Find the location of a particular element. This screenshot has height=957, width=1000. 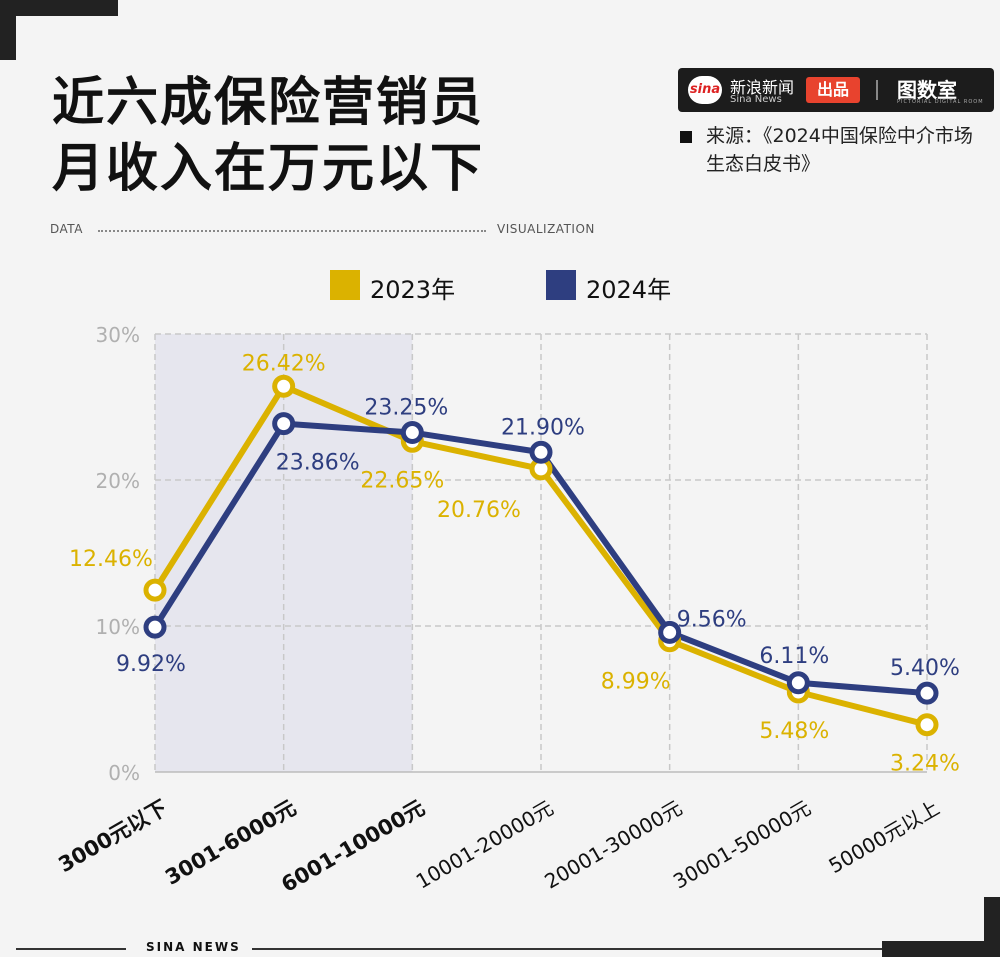

legend-label-2024: 2024年 is located at coordinates (629, 290).